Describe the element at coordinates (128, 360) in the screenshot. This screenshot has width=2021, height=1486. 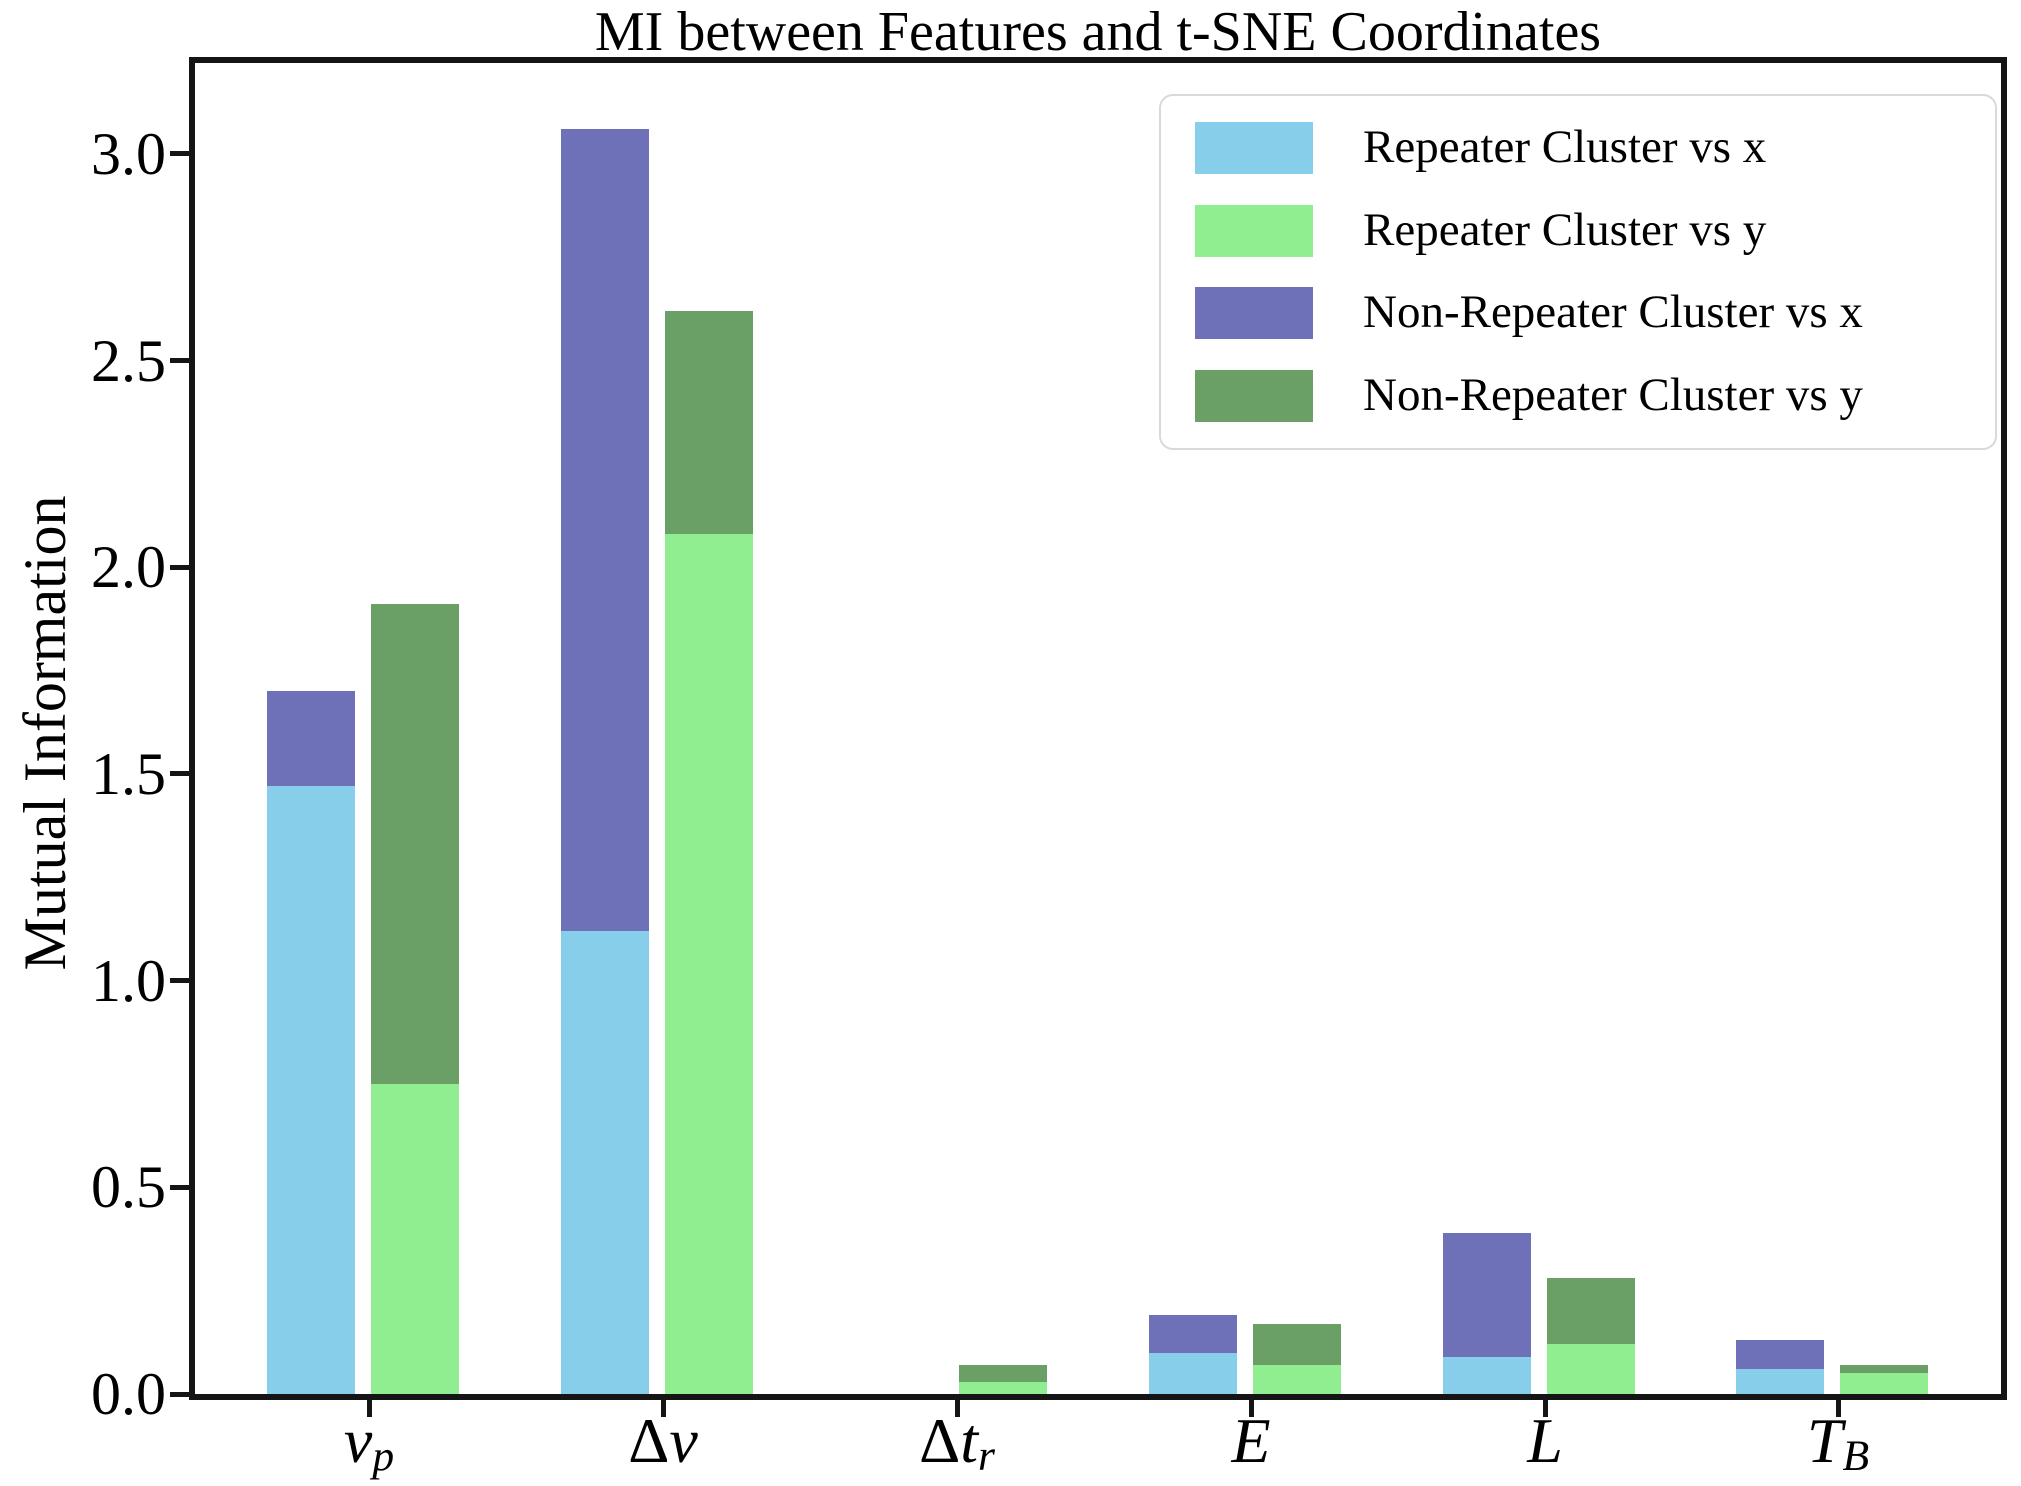
I see `y-tick-label: 2.5` at that location.